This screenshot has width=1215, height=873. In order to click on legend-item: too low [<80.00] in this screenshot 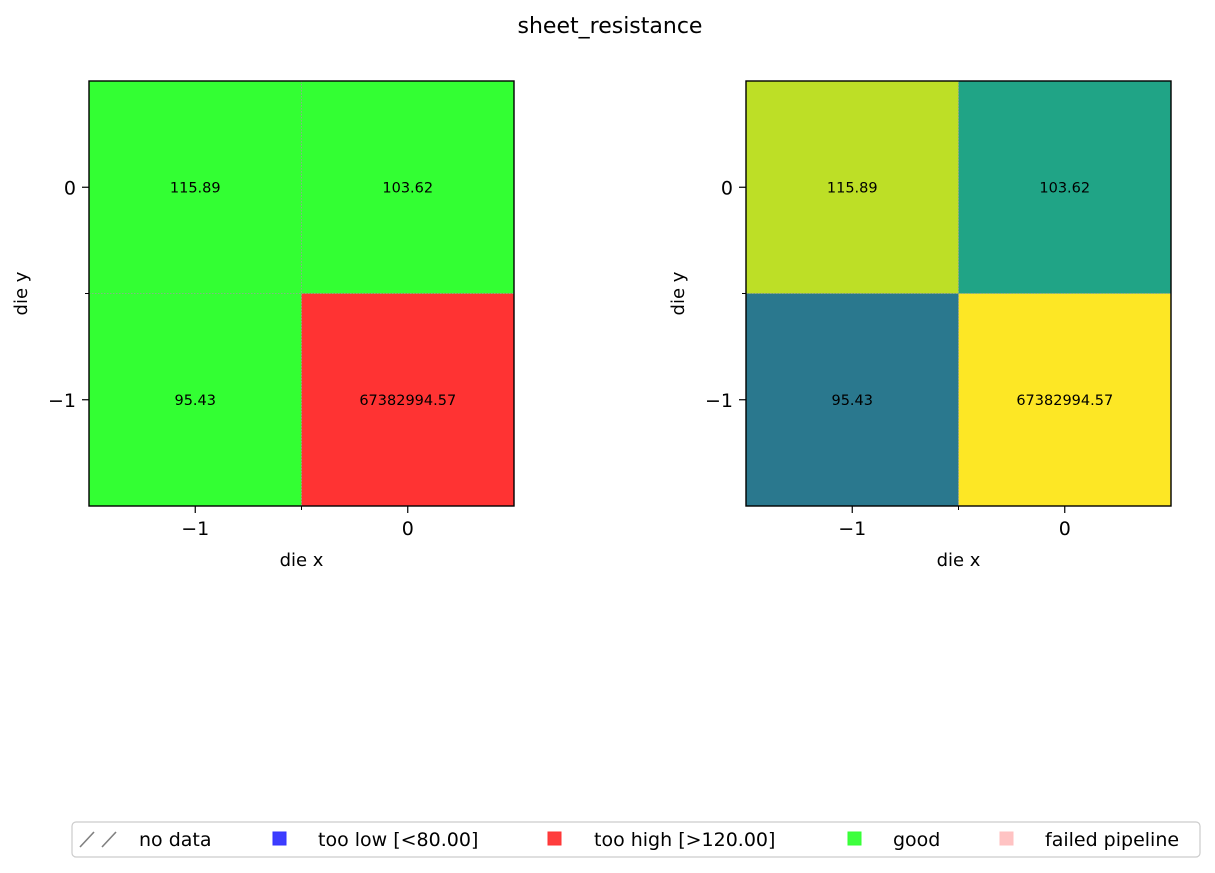, I will do `click(375, 840)`.